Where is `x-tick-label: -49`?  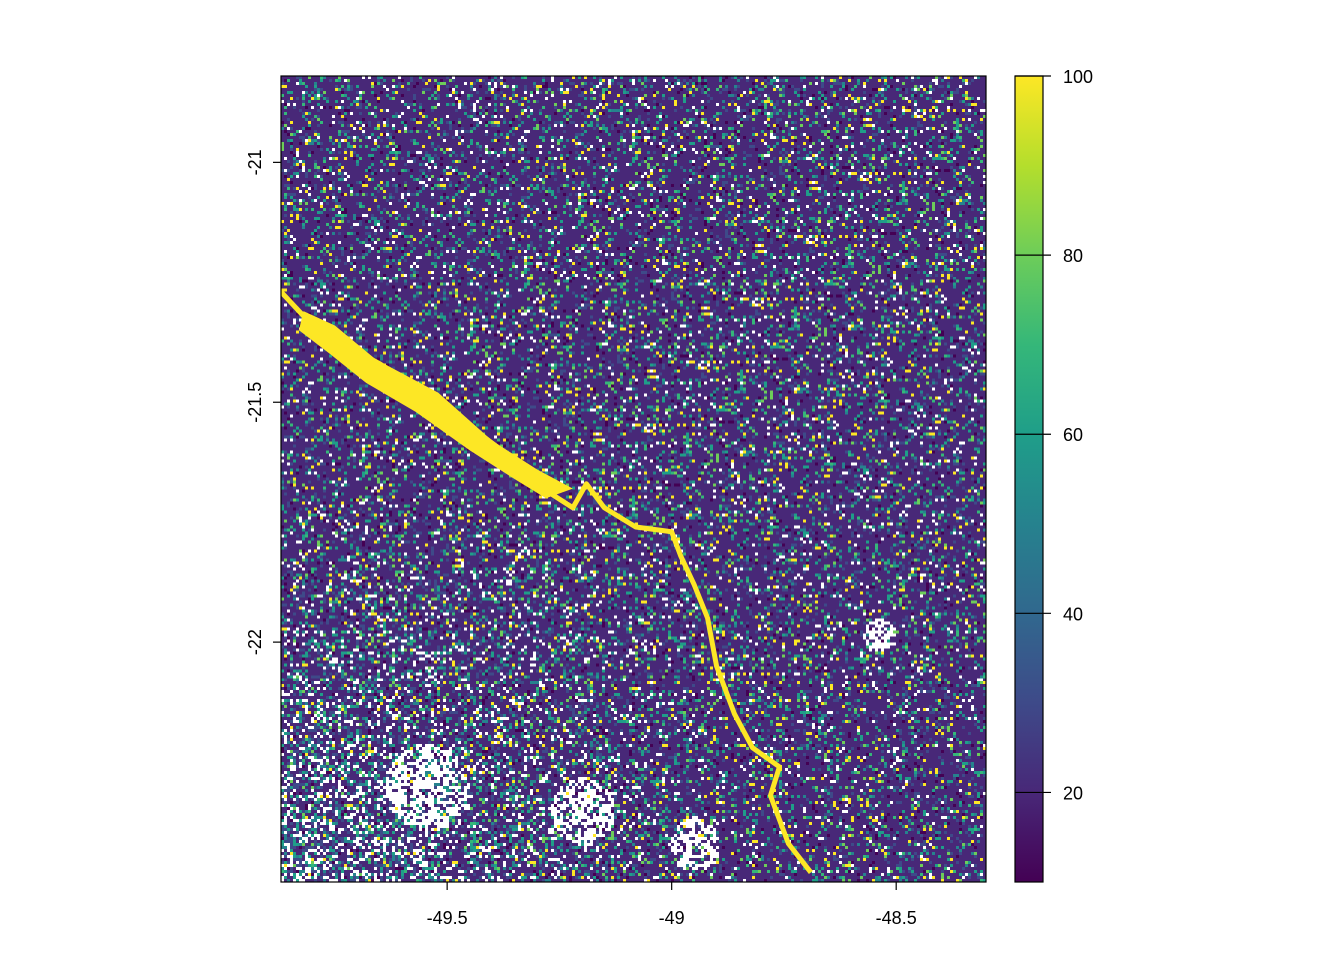
x-tick-label: -49 is located at coordinates (672, 918).